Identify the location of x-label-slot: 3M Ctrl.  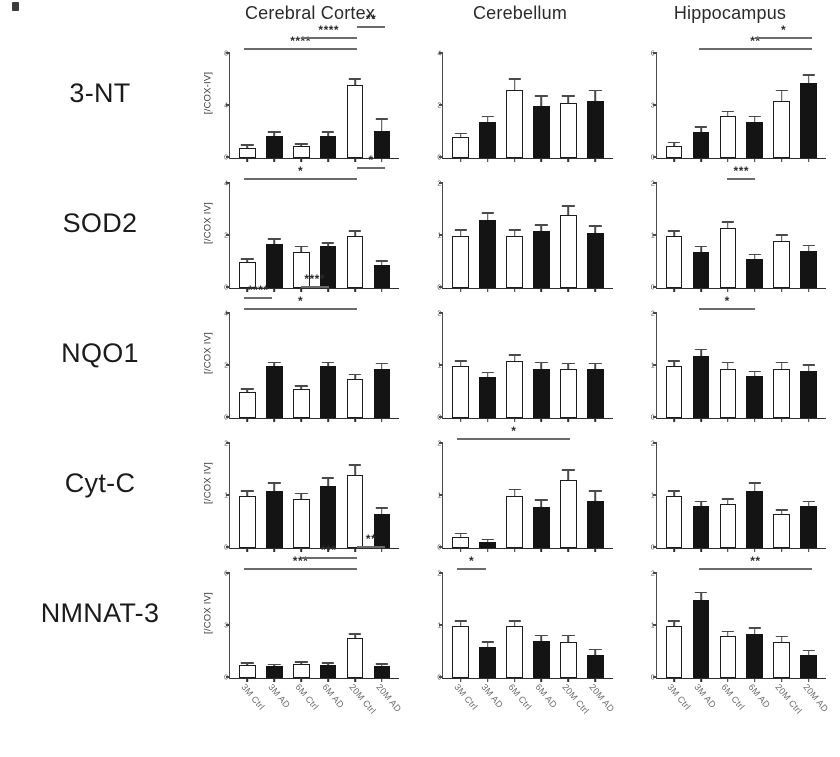
(462, 716).